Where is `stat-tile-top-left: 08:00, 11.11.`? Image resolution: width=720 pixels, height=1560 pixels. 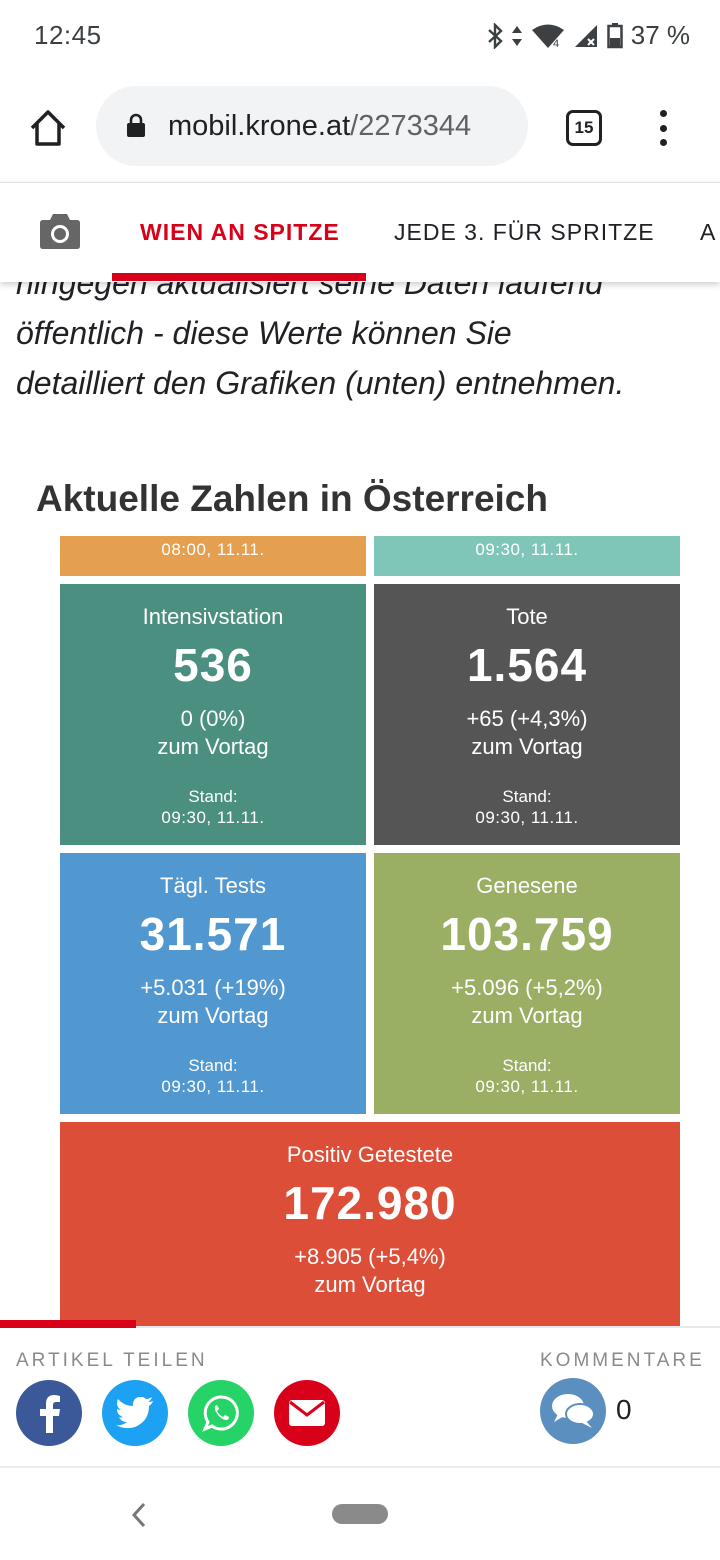
stat-tile-top-left: 08:00, 11.11. is located at coordinates (213, 556).